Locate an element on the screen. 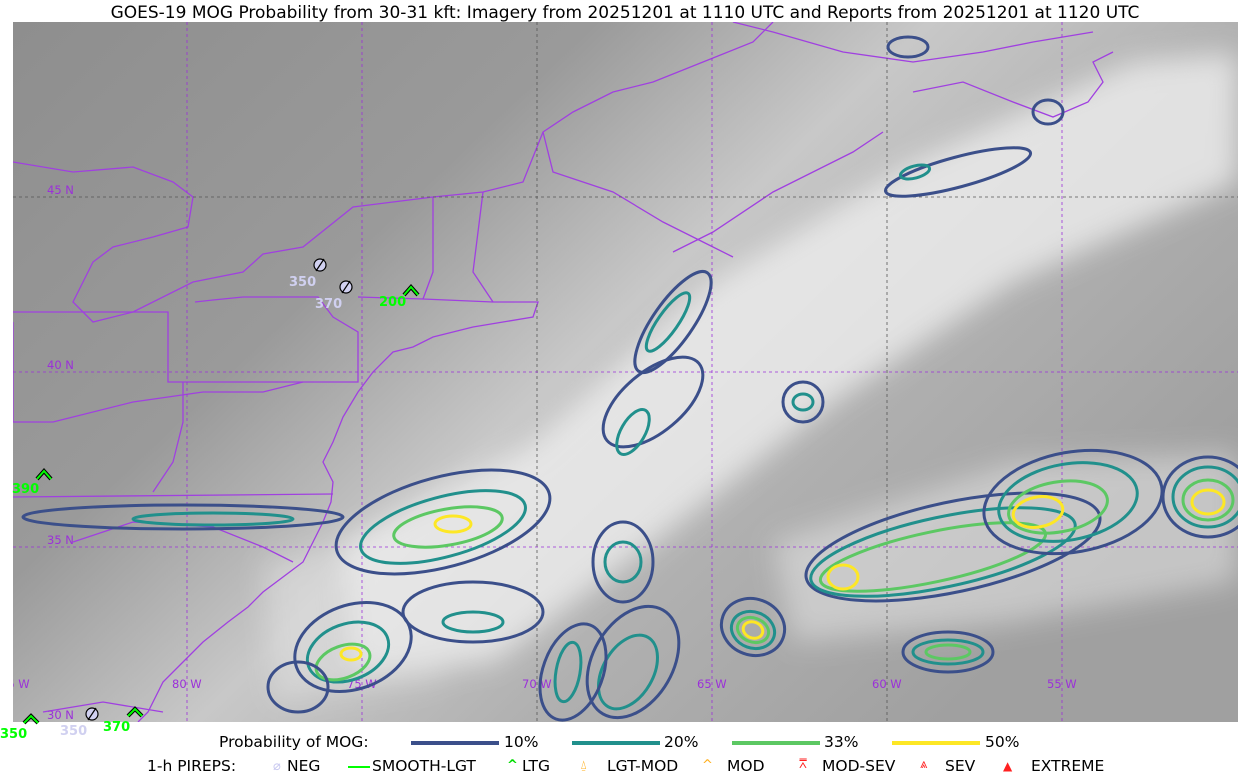  legend-label-20: 20% is located at coordinates (681, 742).